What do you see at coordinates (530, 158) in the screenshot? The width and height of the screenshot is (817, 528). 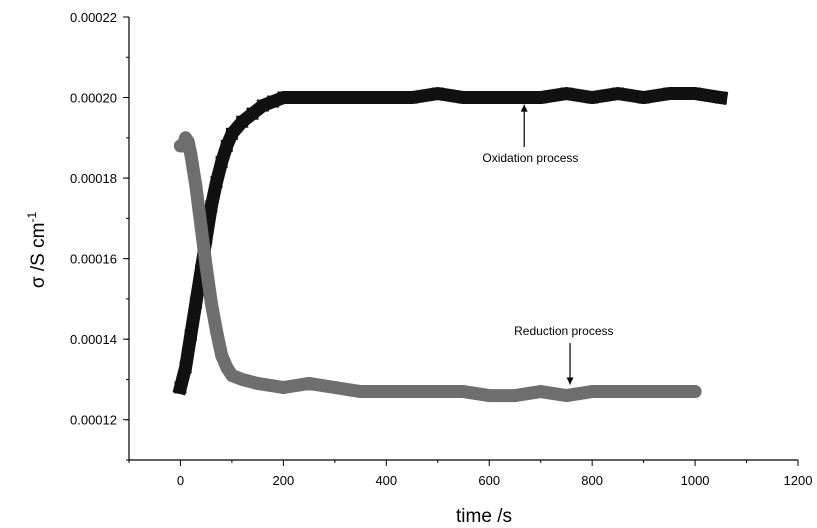 I see `annotation-text: Oxidation process` at bounding box center [530, 158].